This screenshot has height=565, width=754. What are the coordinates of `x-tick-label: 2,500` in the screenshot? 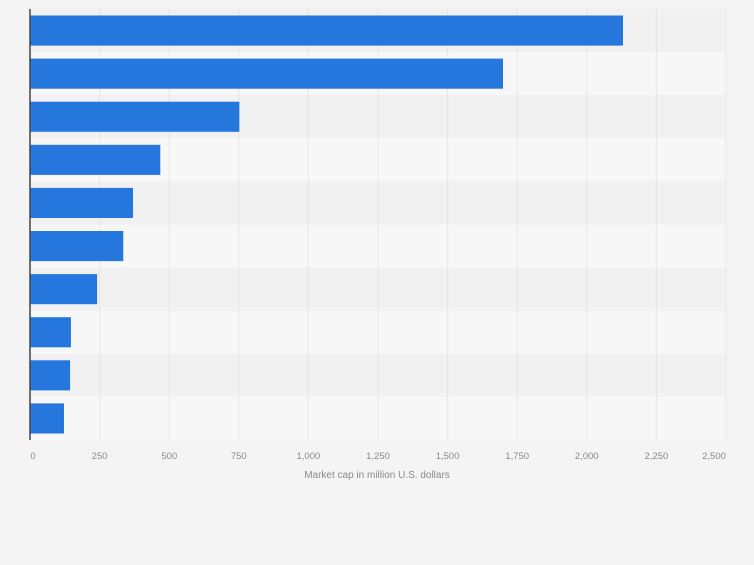 It's located at (714, 456).